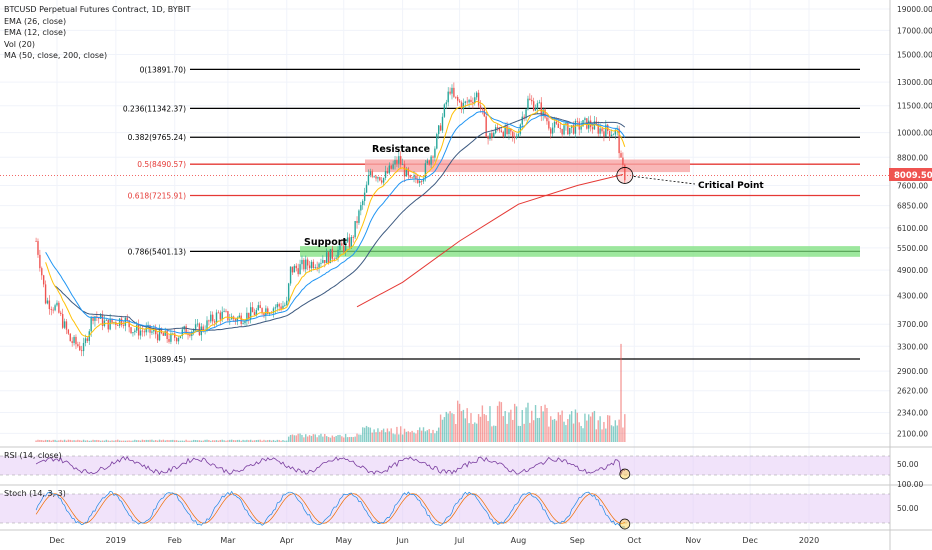  What do you see at coordinates (459, 540) in the screenshot?
I see `x-tick-label: Jul` at bounding box center [459, 540].